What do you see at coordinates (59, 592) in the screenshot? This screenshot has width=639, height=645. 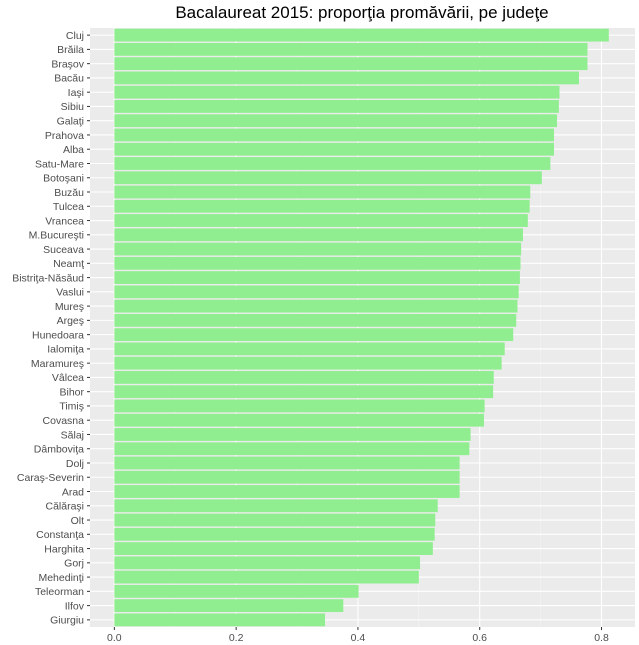 I see `y-tick-label: Teleorman` at bounding box center [59, 592].